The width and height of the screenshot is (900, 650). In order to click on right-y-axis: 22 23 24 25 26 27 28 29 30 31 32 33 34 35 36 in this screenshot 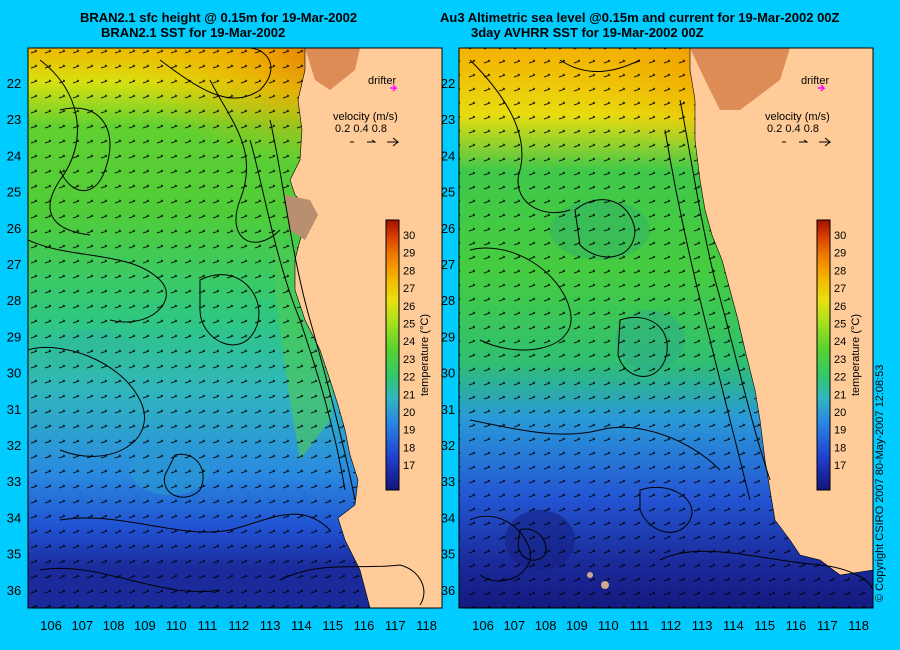, I will do `click(448, 337)`.